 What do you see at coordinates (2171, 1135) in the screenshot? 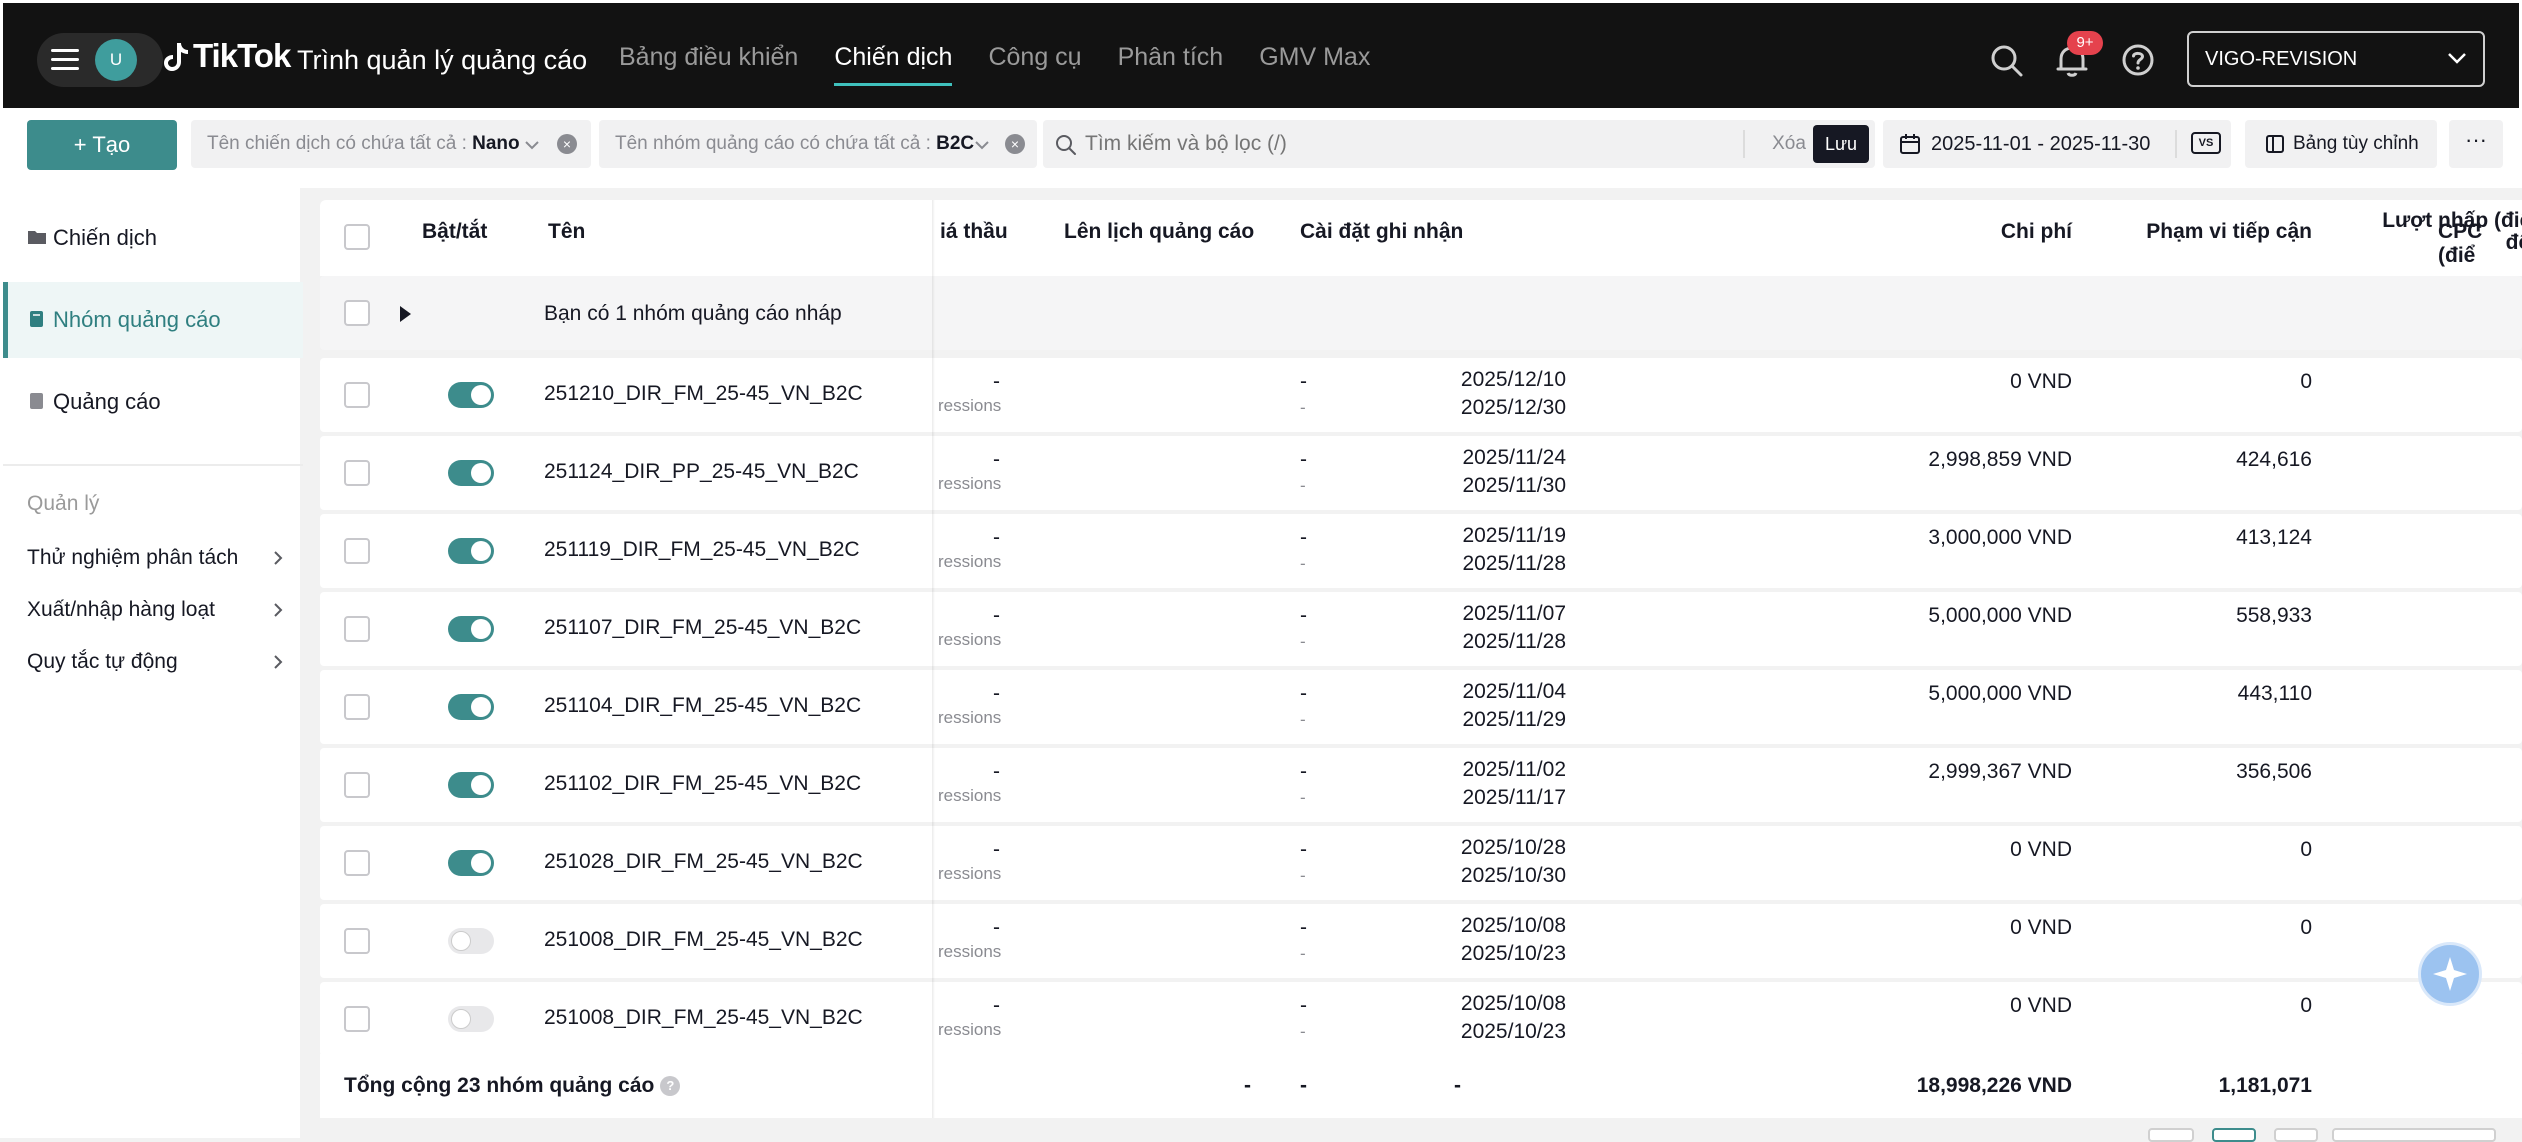
I see `pagination-prev` at bounding box center [2171, 1135].